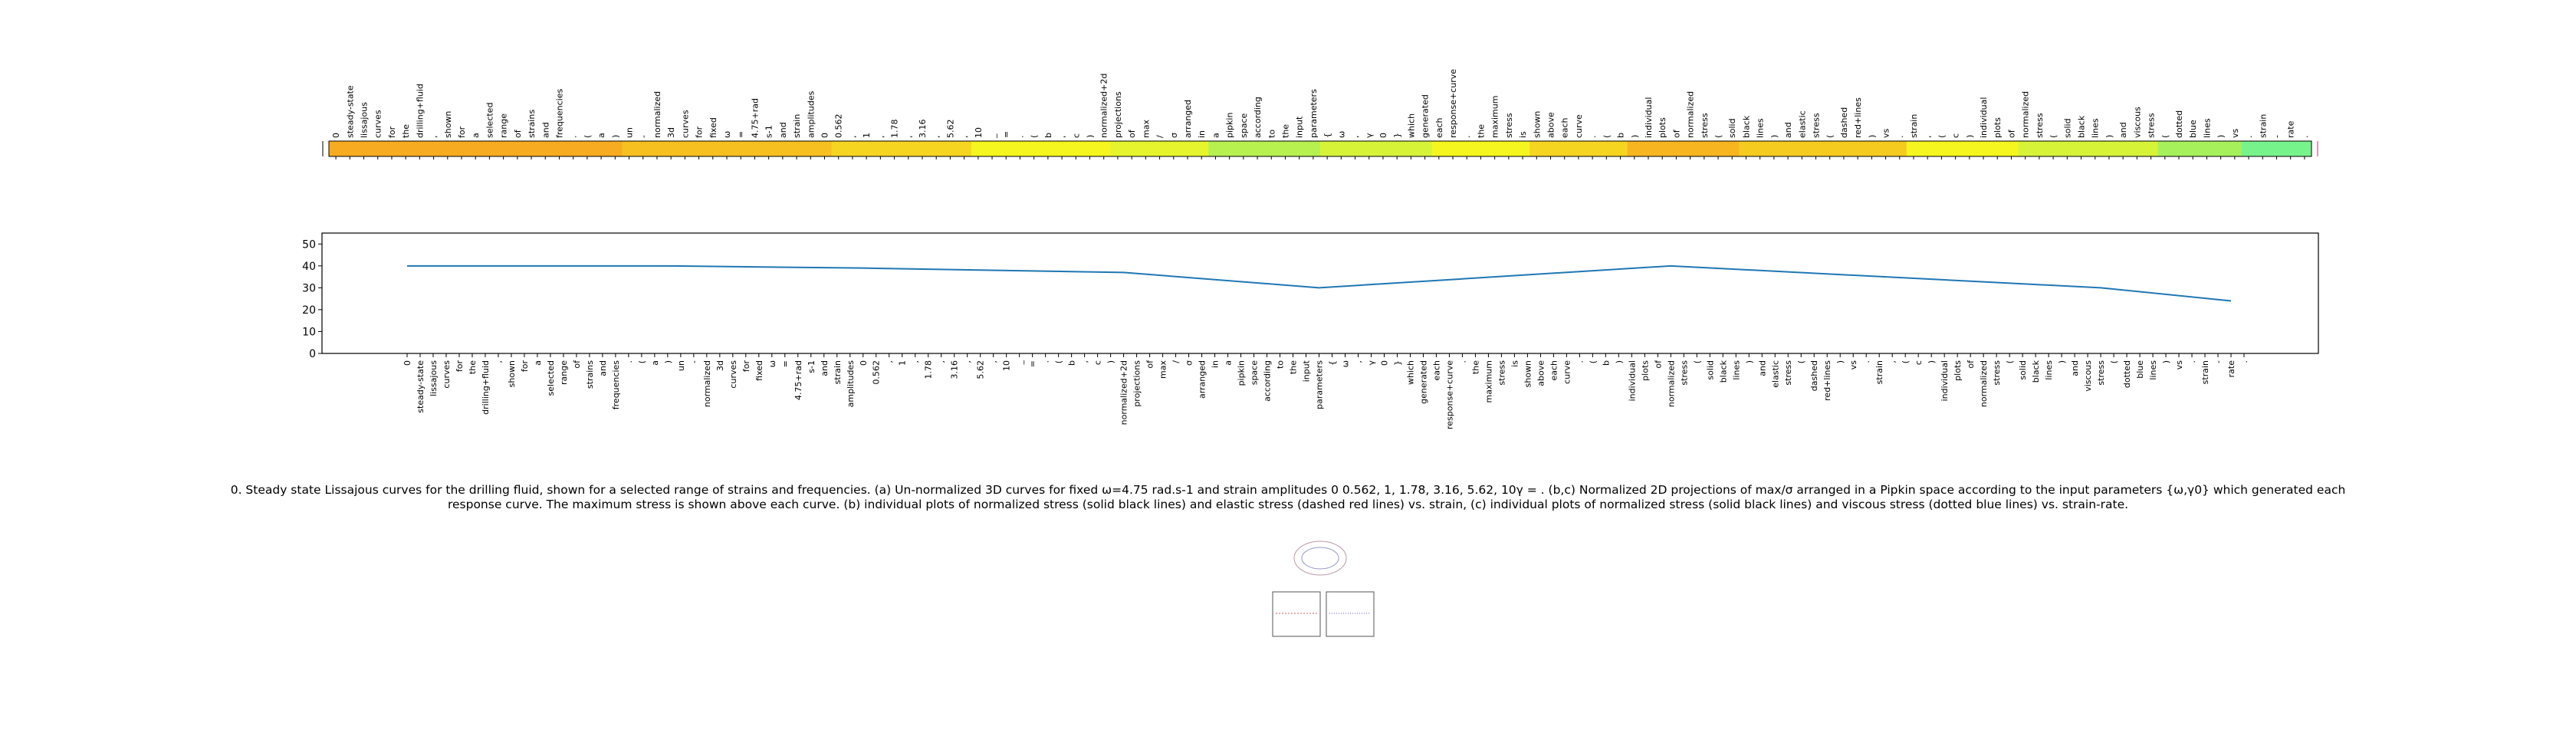  What do you see at coordinates (1307, 371) in the screenshot?
I see `x-tick-label: input` at bounding box center [1307, 371].